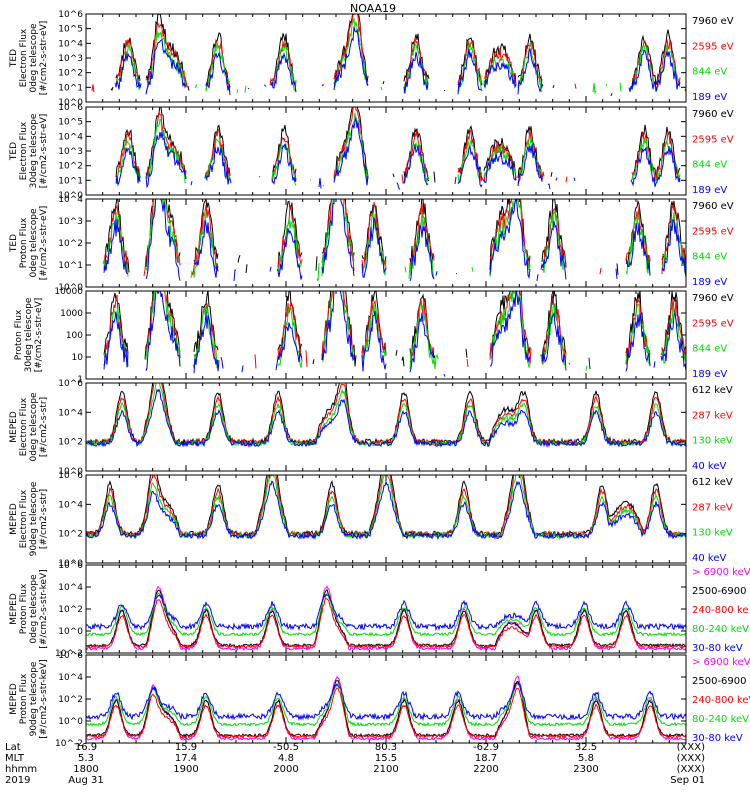 The image size is (750, 800). What do you see at coordinates (486, 747) in the screenshot?
I see `footer-cell-lat: -62.9` at bounding box center [486, 747].